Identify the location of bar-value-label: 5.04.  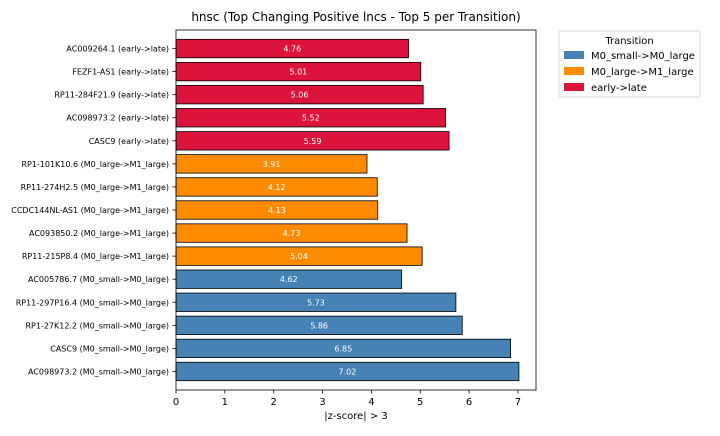
(299, 256).